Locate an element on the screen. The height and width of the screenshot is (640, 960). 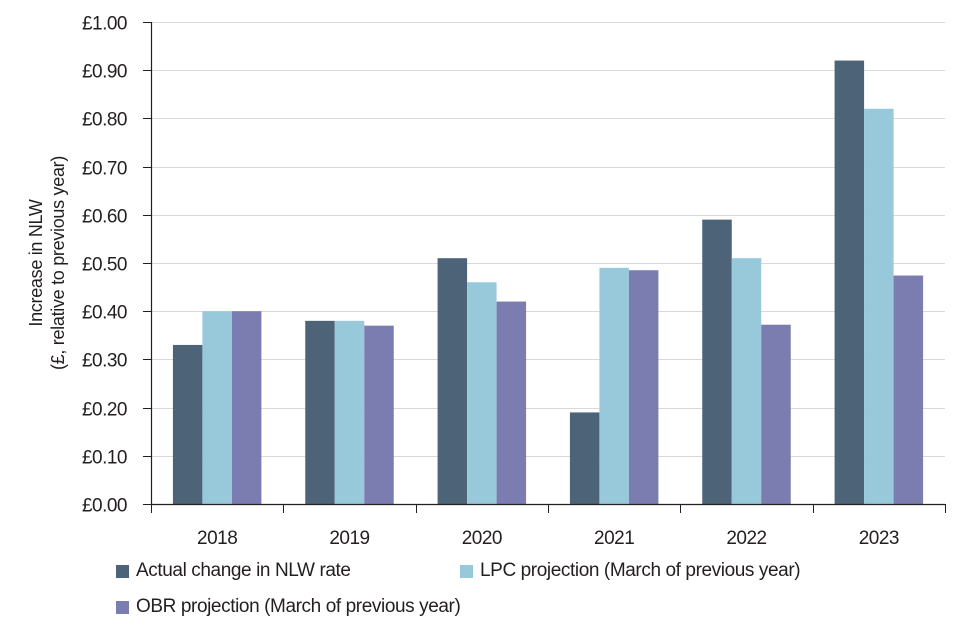
y-tick-label: £0.50 is located at coordinates (104, 265).